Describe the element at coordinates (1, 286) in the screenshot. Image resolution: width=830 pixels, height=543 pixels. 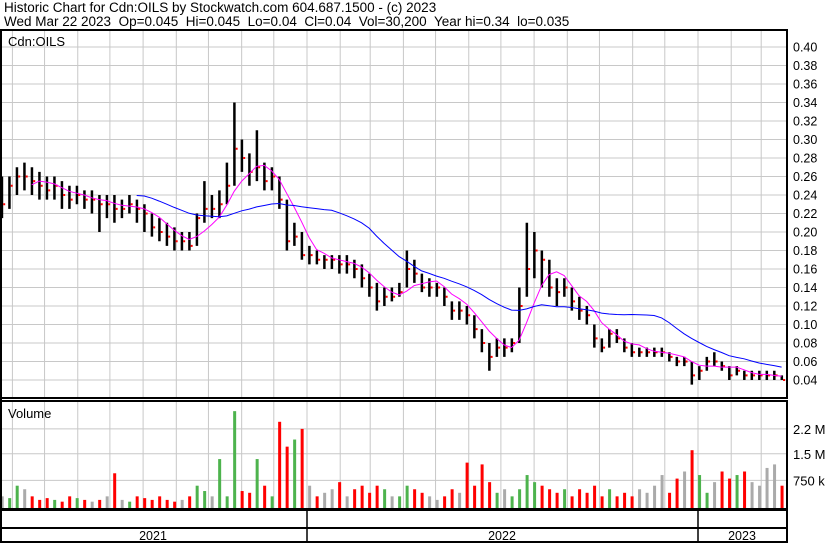
I see `left-border` at that location.